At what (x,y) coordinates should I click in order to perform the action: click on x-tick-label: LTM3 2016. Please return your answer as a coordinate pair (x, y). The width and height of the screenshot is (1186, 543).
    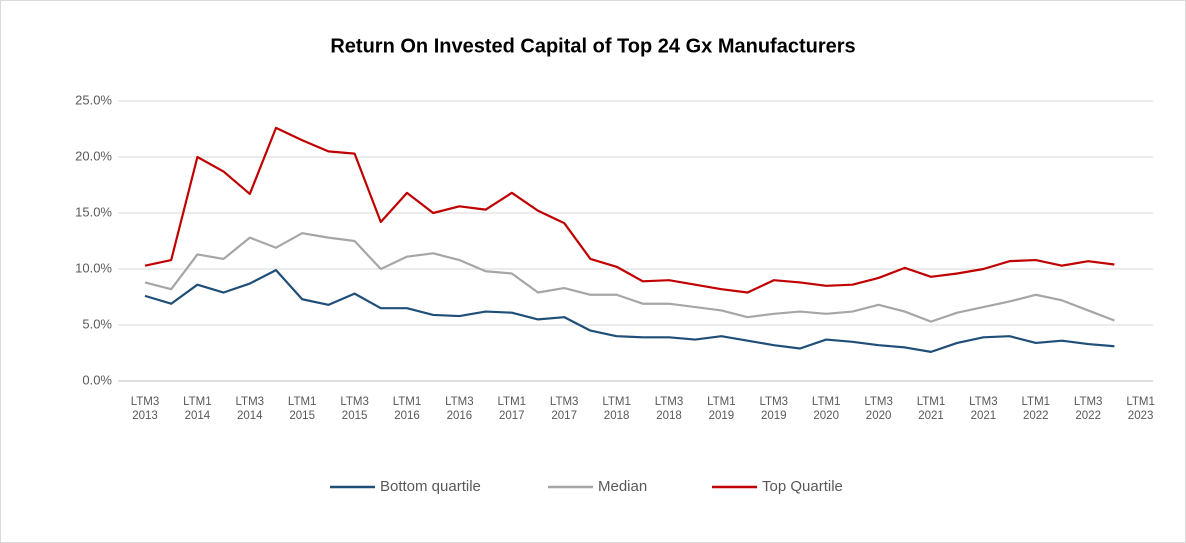
    Looking at the image, I should click on (459, 409).